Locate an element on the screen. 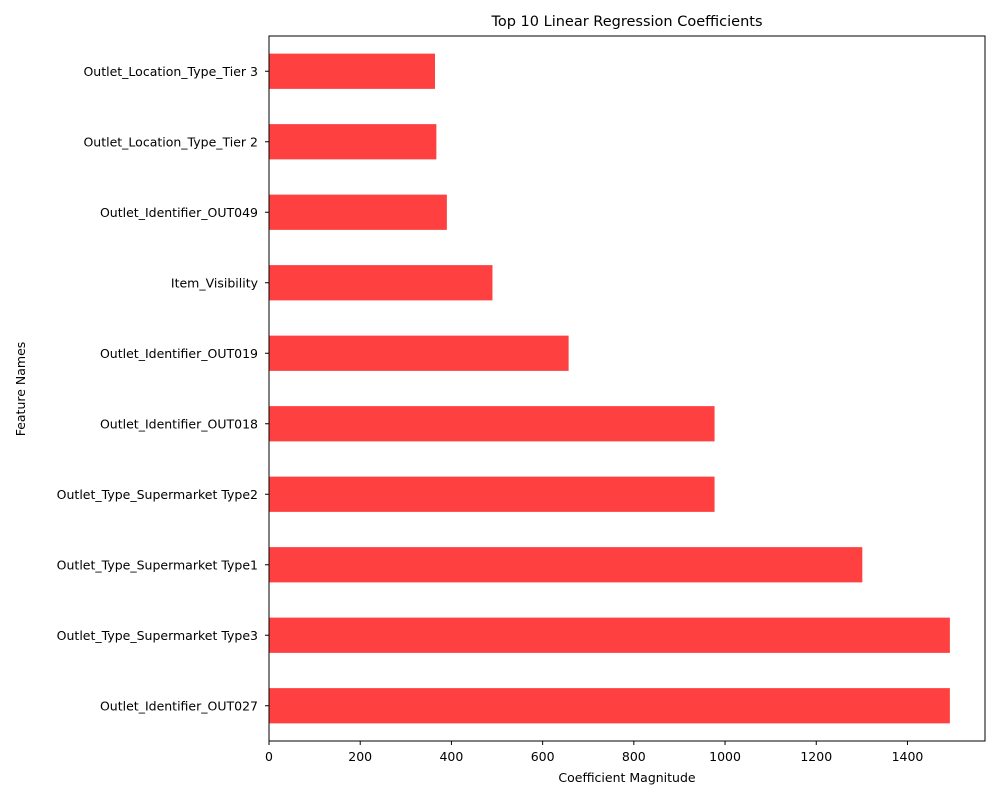  x-tick-label: 400 is located at coordinates (451, 756).